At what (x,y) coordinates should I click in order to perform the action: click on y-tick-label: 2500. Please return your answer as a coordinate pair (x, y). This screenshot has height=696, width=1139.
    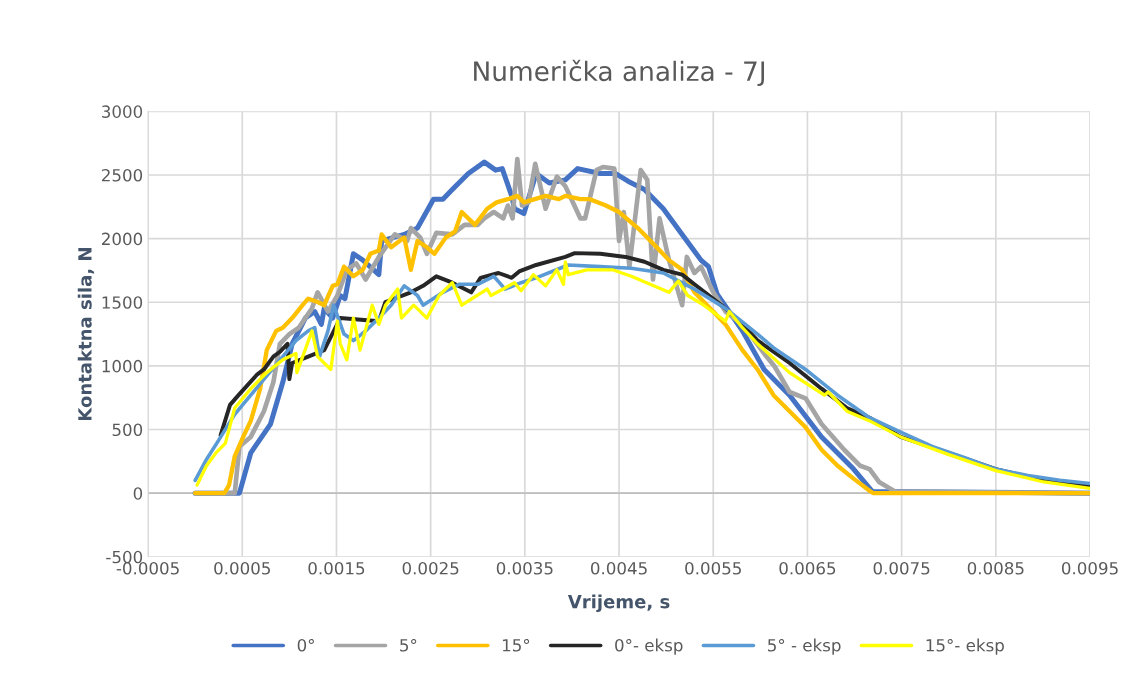
    Looking at the image, I should click on (122, 175).